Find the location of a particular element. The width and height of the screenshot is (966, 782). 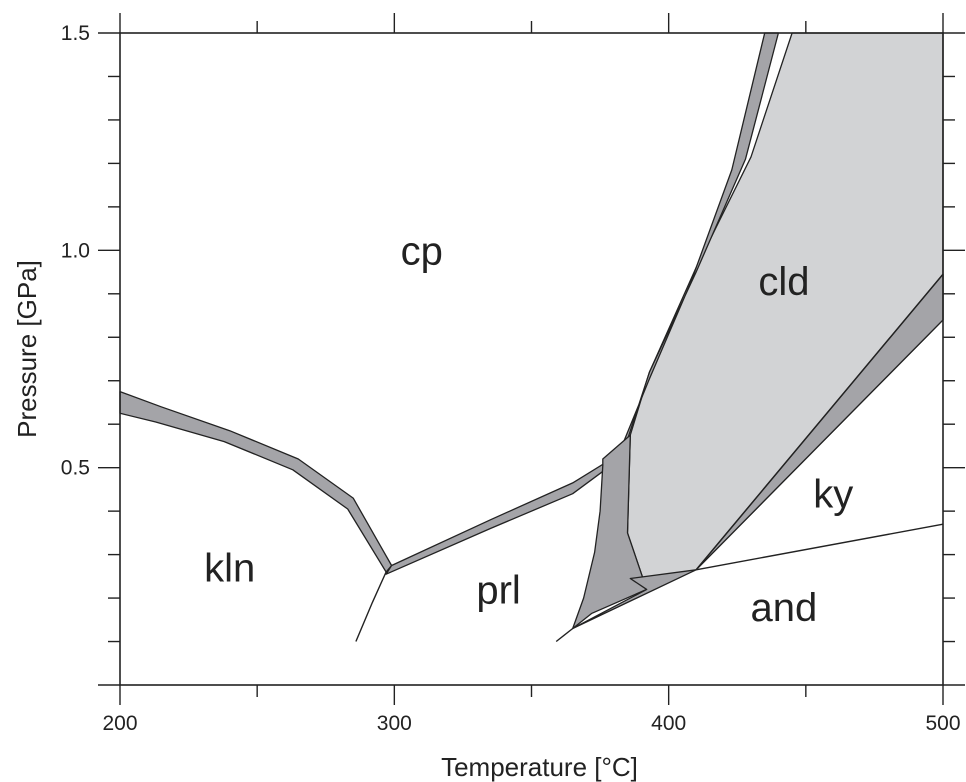

y-tick-label-1.0: 1.0 is located at coordinates (75, 250).